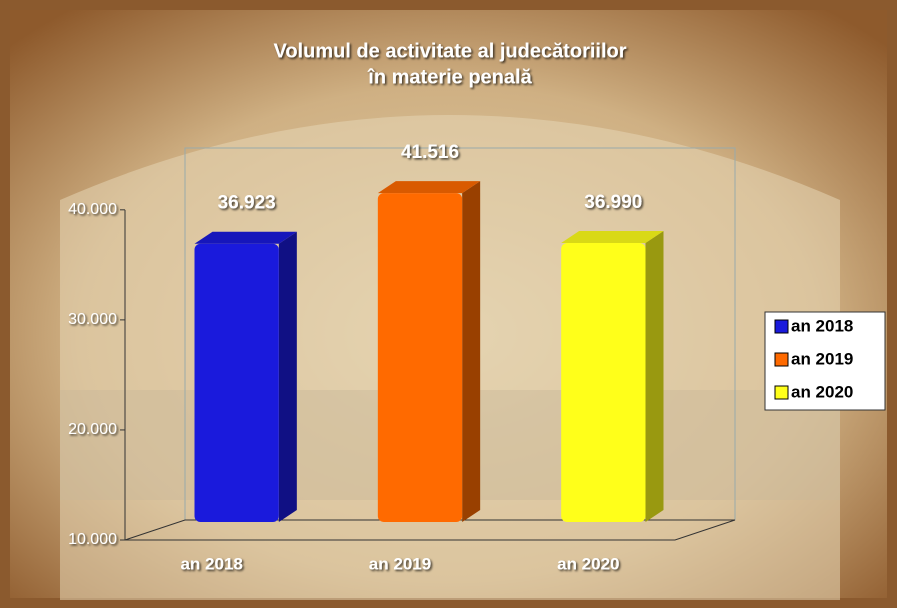 The height and width of the screenshot is (608, 897). What do you see at coordinates (613, 202) in the screenshot?
I see `value-label: 36.990` at bounding box center [613, 202].